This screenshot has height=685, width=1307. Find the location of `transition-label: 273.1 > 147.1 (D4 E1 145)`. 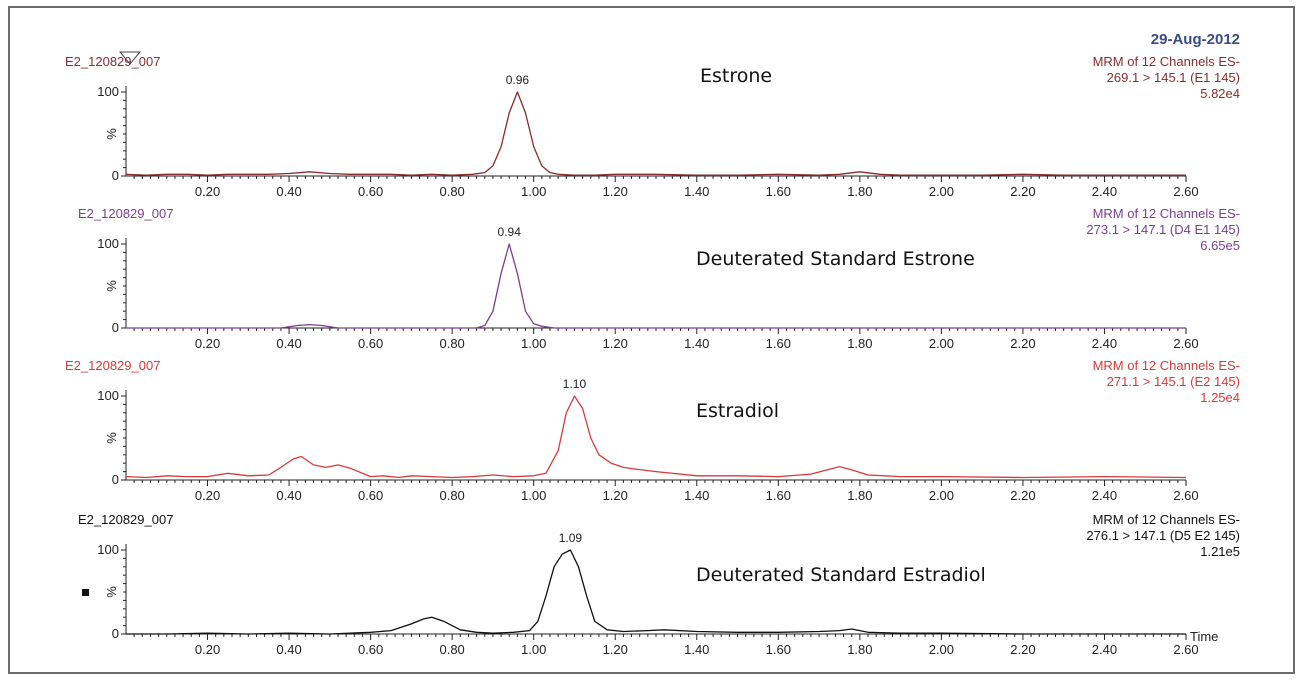

transition-label: 273.1 > 147.1 (D4 E1 145) is located at coordinates (1163, 229).